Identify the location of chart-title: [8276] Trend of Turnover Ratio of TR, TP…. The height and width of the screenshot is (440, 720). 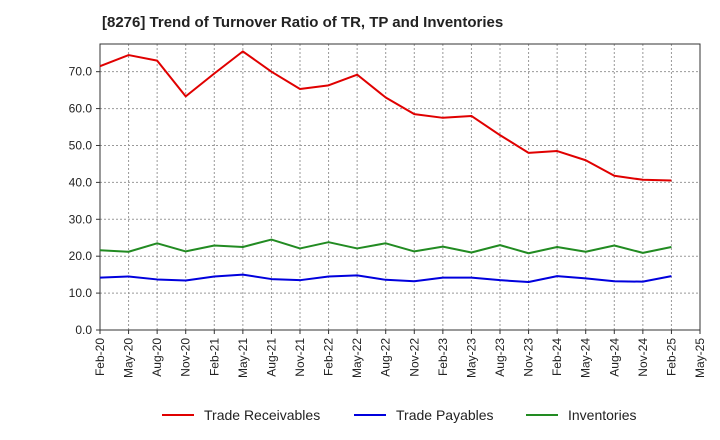
(303, 22).